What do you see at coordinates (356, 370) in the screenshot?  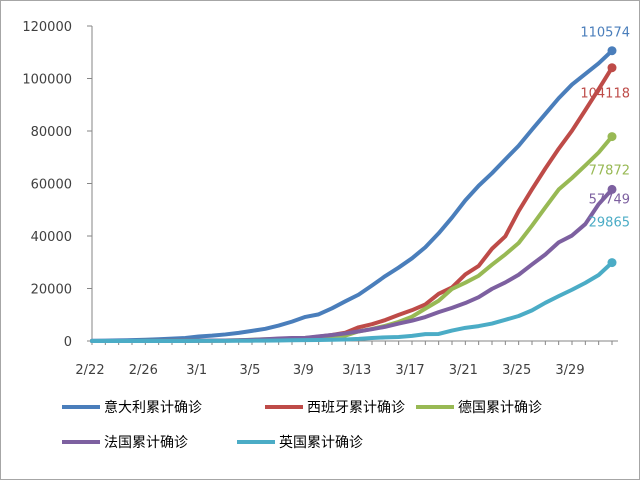 I see `x-tick-label: 3/13` at bounding box center [356, 370].